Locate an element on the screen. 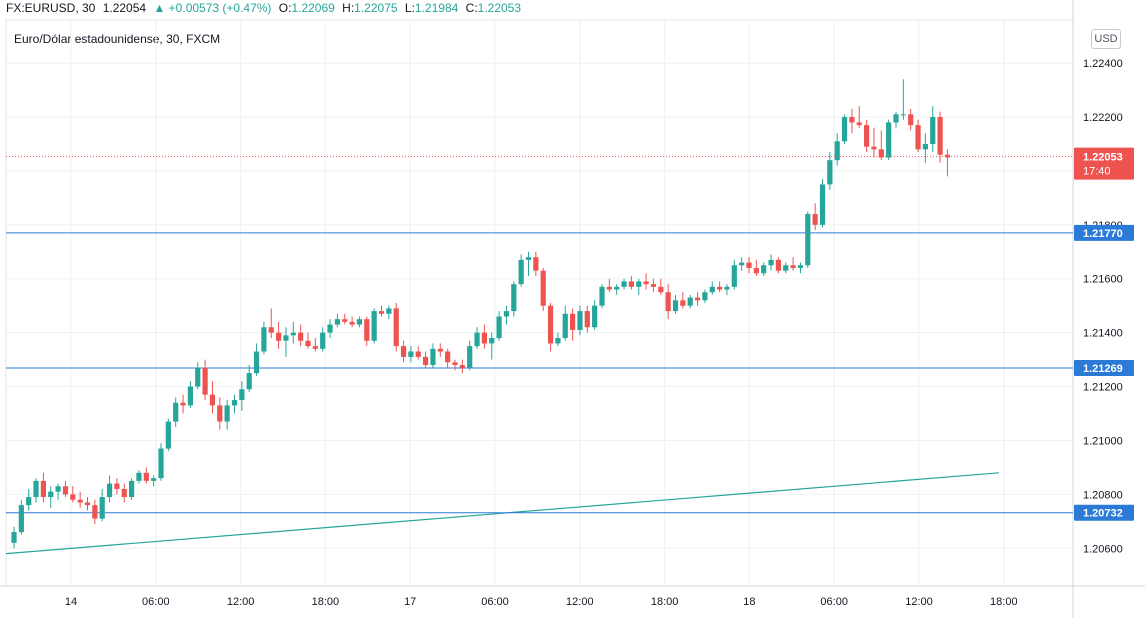 The height and width of the screenshot is (618, 1145). y-tick-label: 1.20600 is located at coordinates (1103, 549).